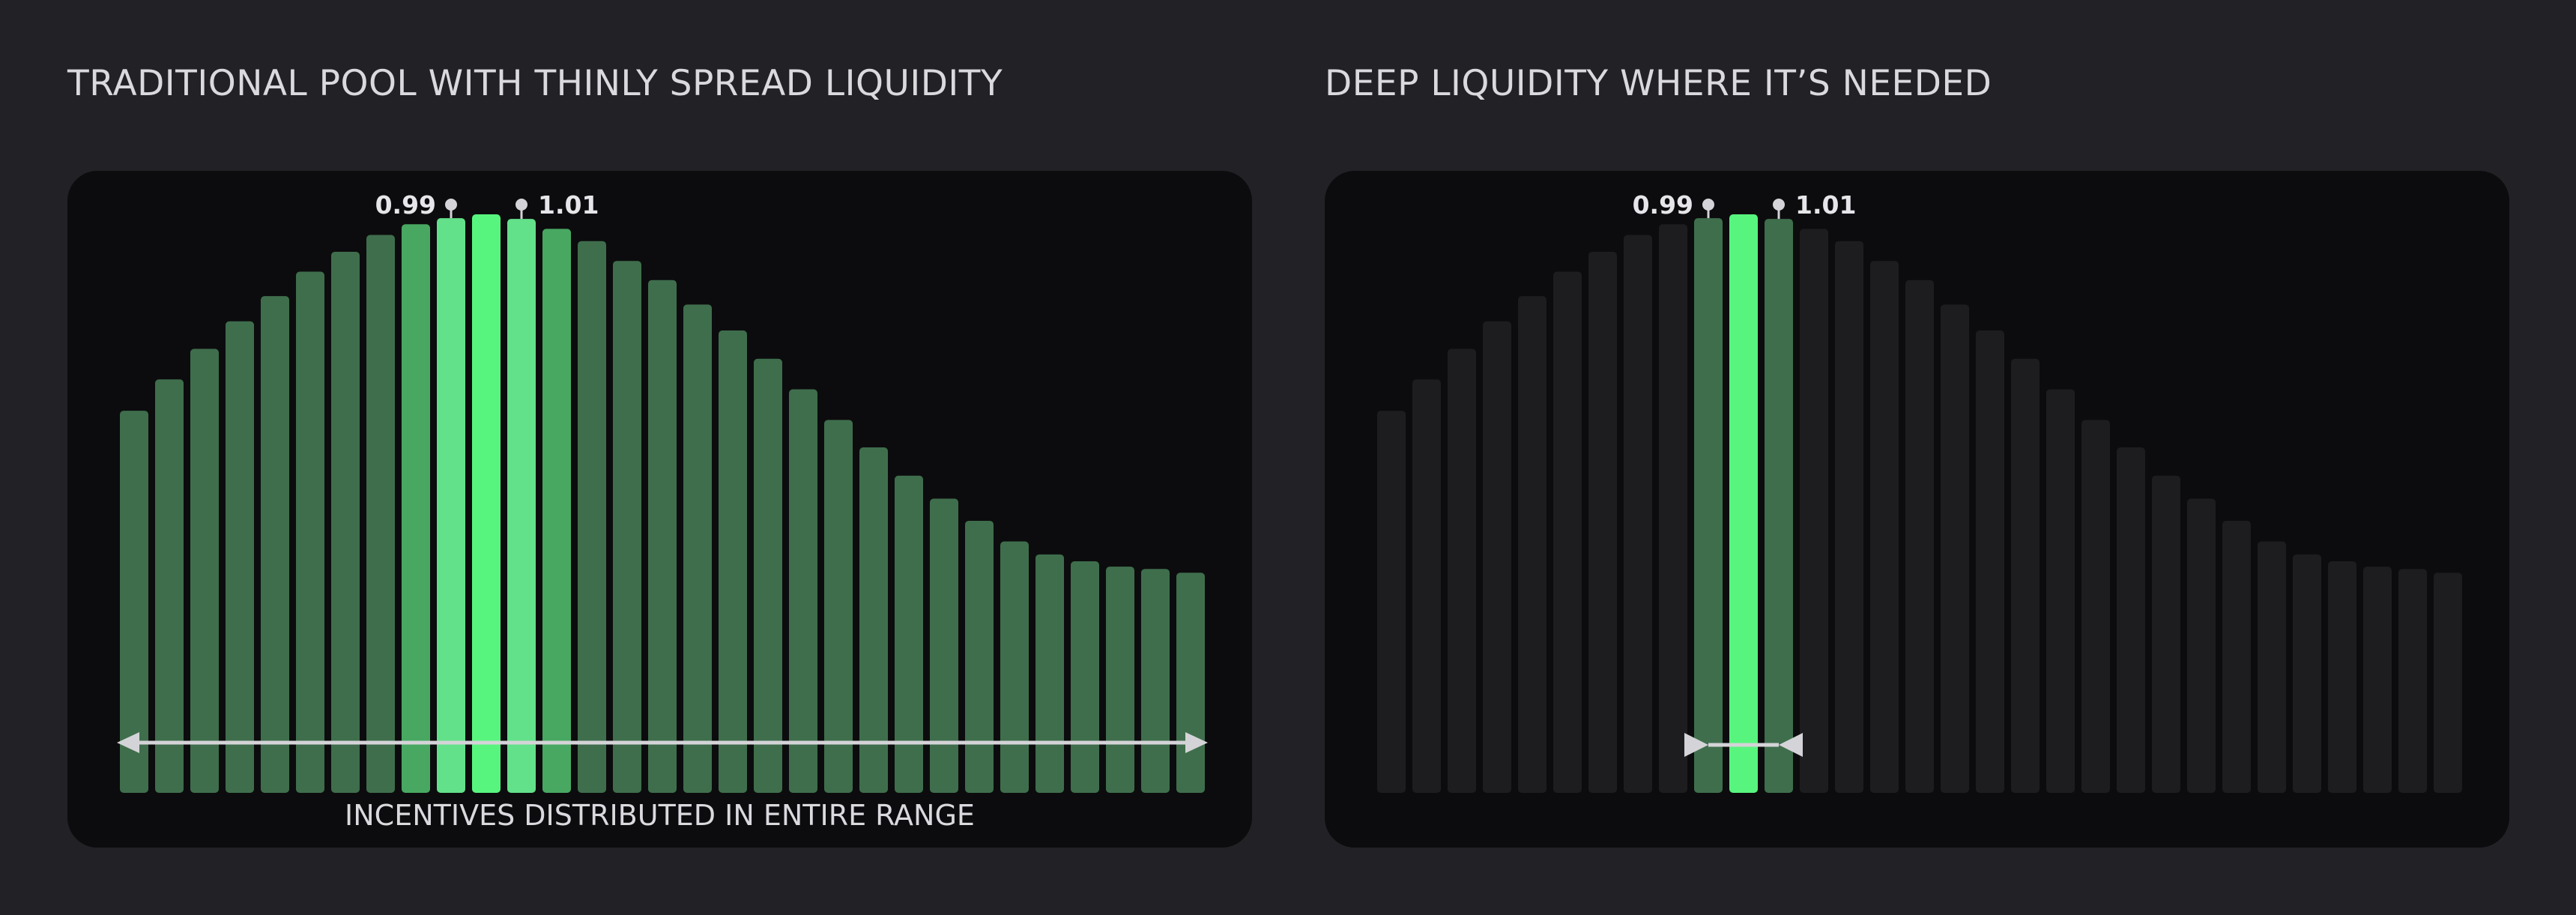 The image size is (2576, 915). What do you see at coordinates (660, 815) in the screenshot?
I see `range-caption: INCENTIVES DISTRIBUTED IN ENTIRE RANGE` at bounding box center [660, 815].